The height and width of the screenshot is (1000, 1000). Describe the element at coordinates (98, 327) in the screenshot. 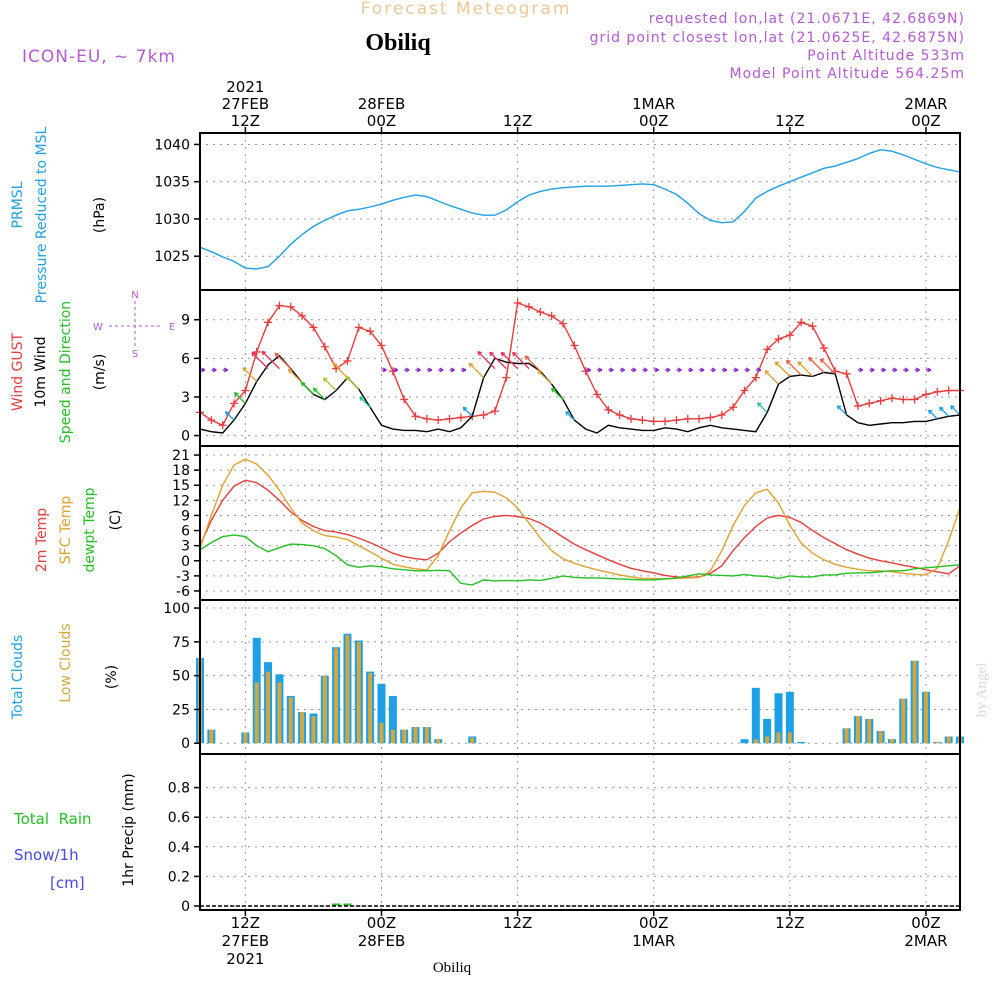

I see `compass-w: W` at that location.